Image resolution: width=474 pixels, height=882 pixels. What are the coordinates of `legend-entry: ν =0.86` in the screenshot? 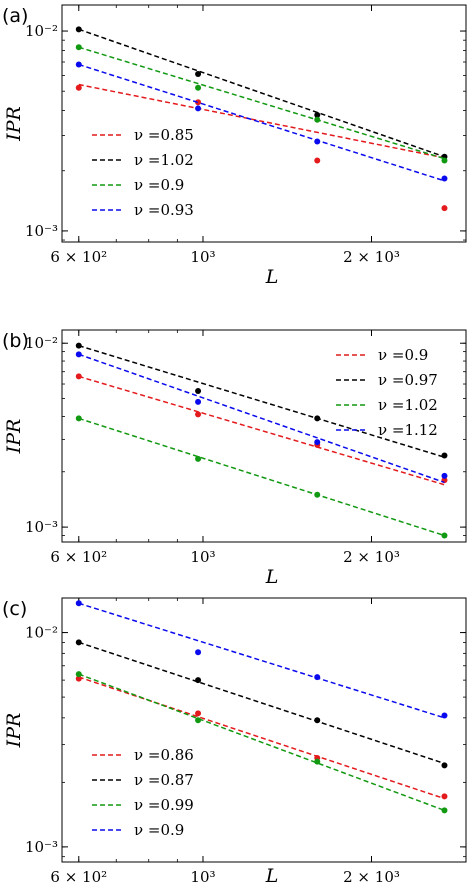 It's located at (164, 755).